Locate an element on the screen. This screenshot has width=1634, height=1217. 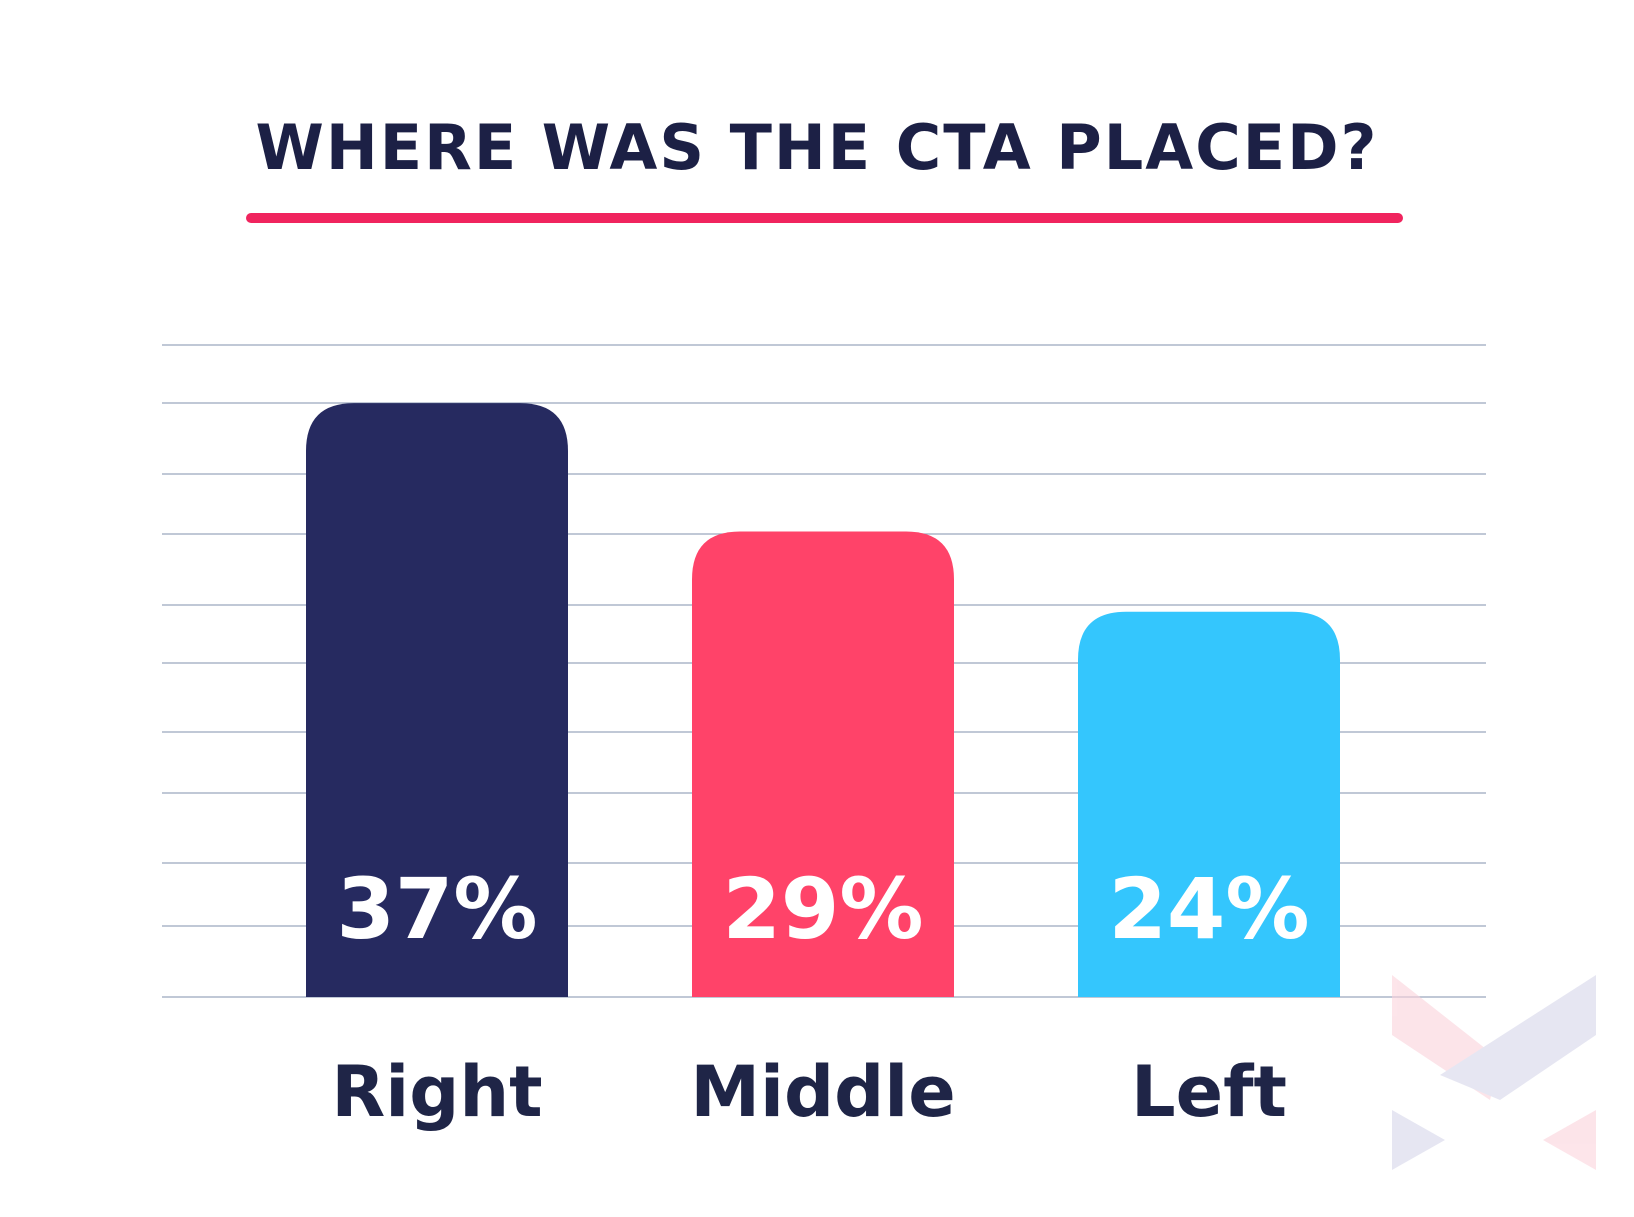
value-label: 29% is located at coordinates (822, 909).